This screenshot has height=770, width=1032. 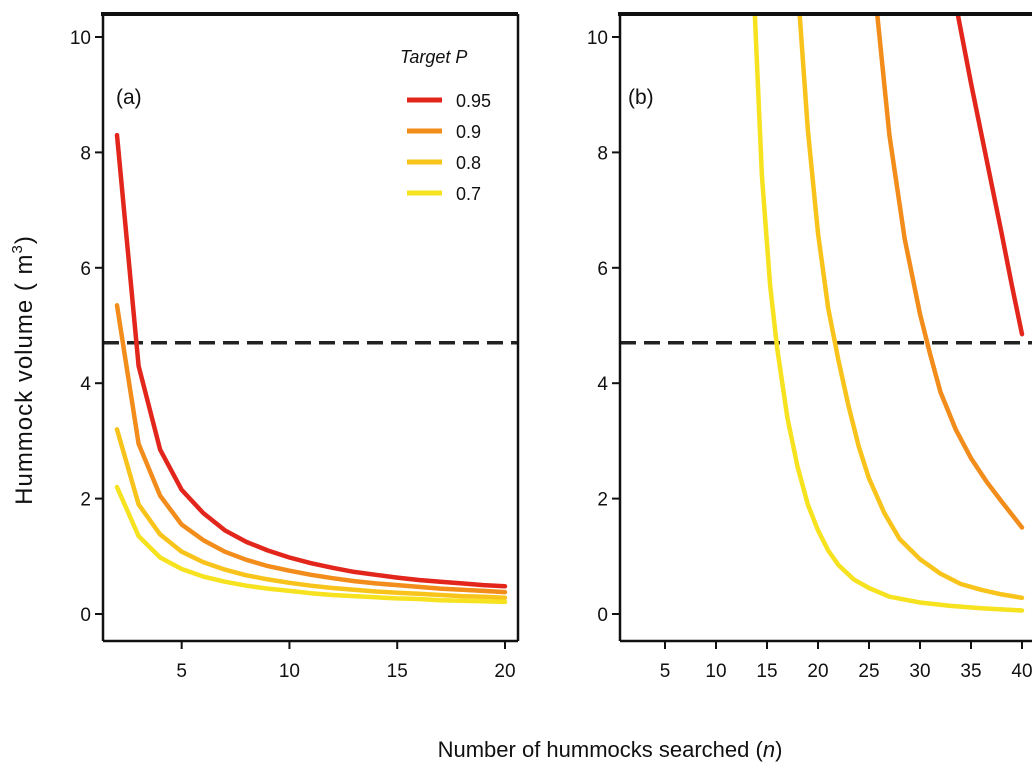 What do you see at coordinates (665, 671) in the screenshot?
I see `panel-b-x-tick-label: 5` at bounding box center [665, 671].